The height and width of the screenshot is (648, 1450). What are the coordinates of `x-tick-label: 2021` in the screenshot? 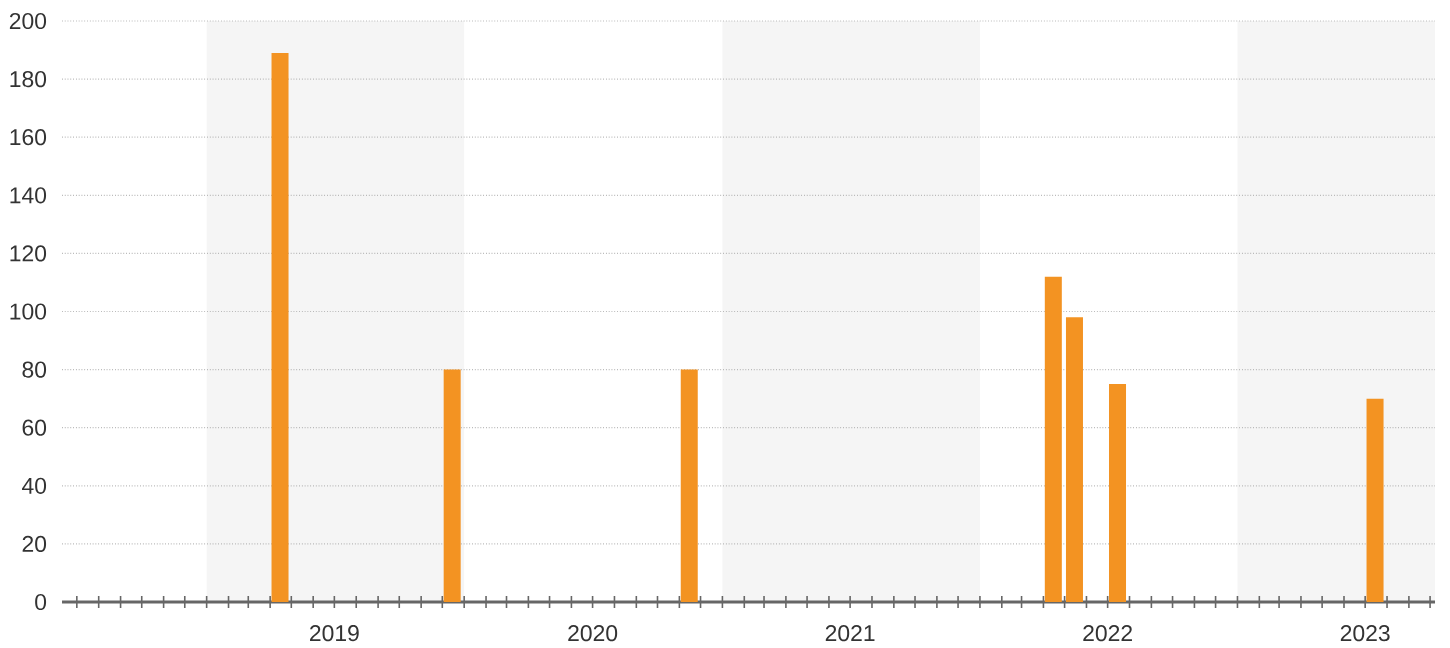 It's located at (850, 633).